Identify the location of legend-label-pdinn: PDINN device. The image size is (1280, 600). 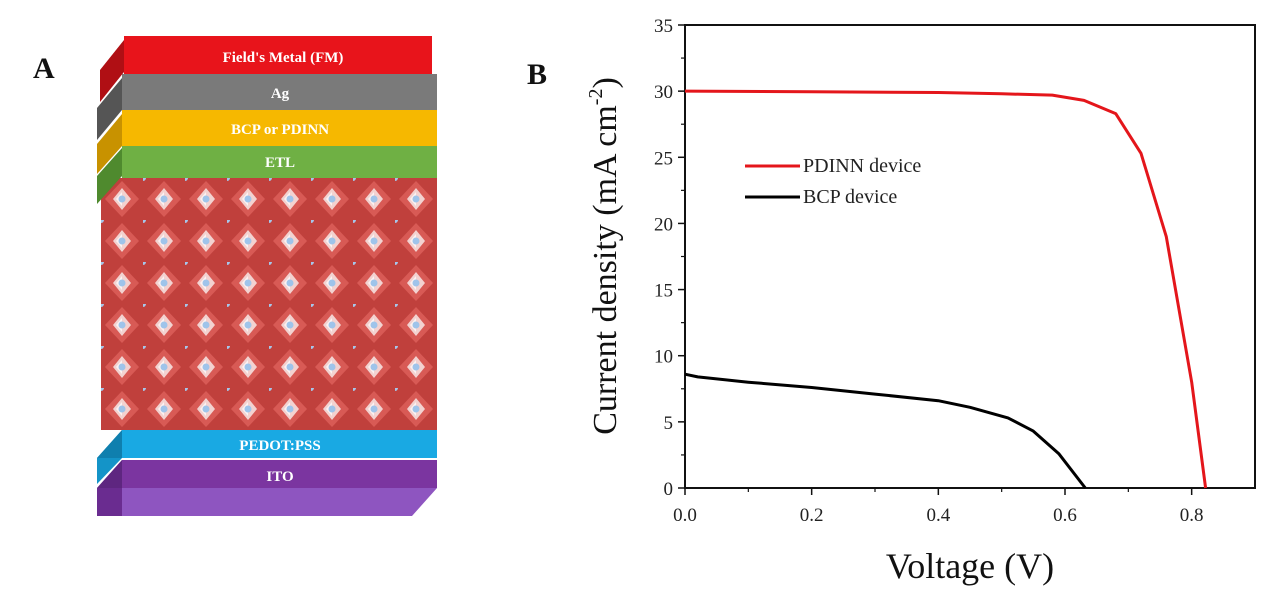
(862, 166).